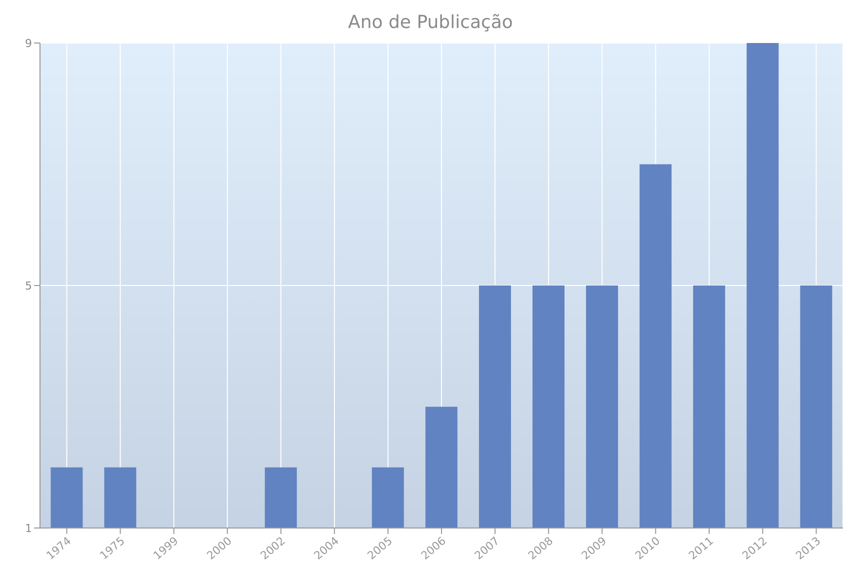 Image resolution: width=861 pixels, height=580 pixels. What do you see at coordinates (28, 528) in the screenshot?
I see `y-tick-label: 1` at bounding box center [28, 528].